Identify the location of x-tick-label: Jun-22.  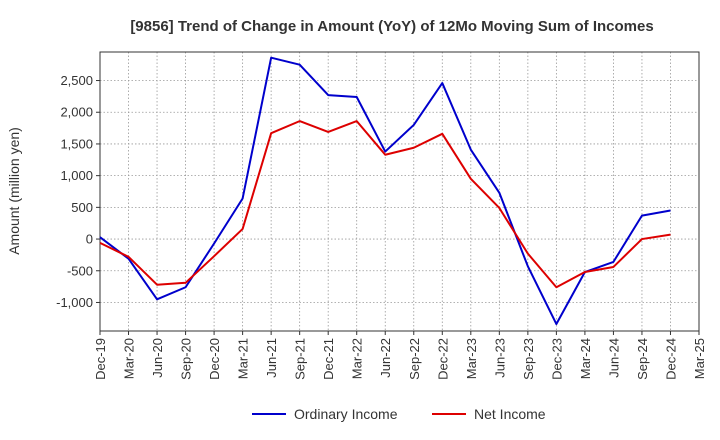
(385, 358).